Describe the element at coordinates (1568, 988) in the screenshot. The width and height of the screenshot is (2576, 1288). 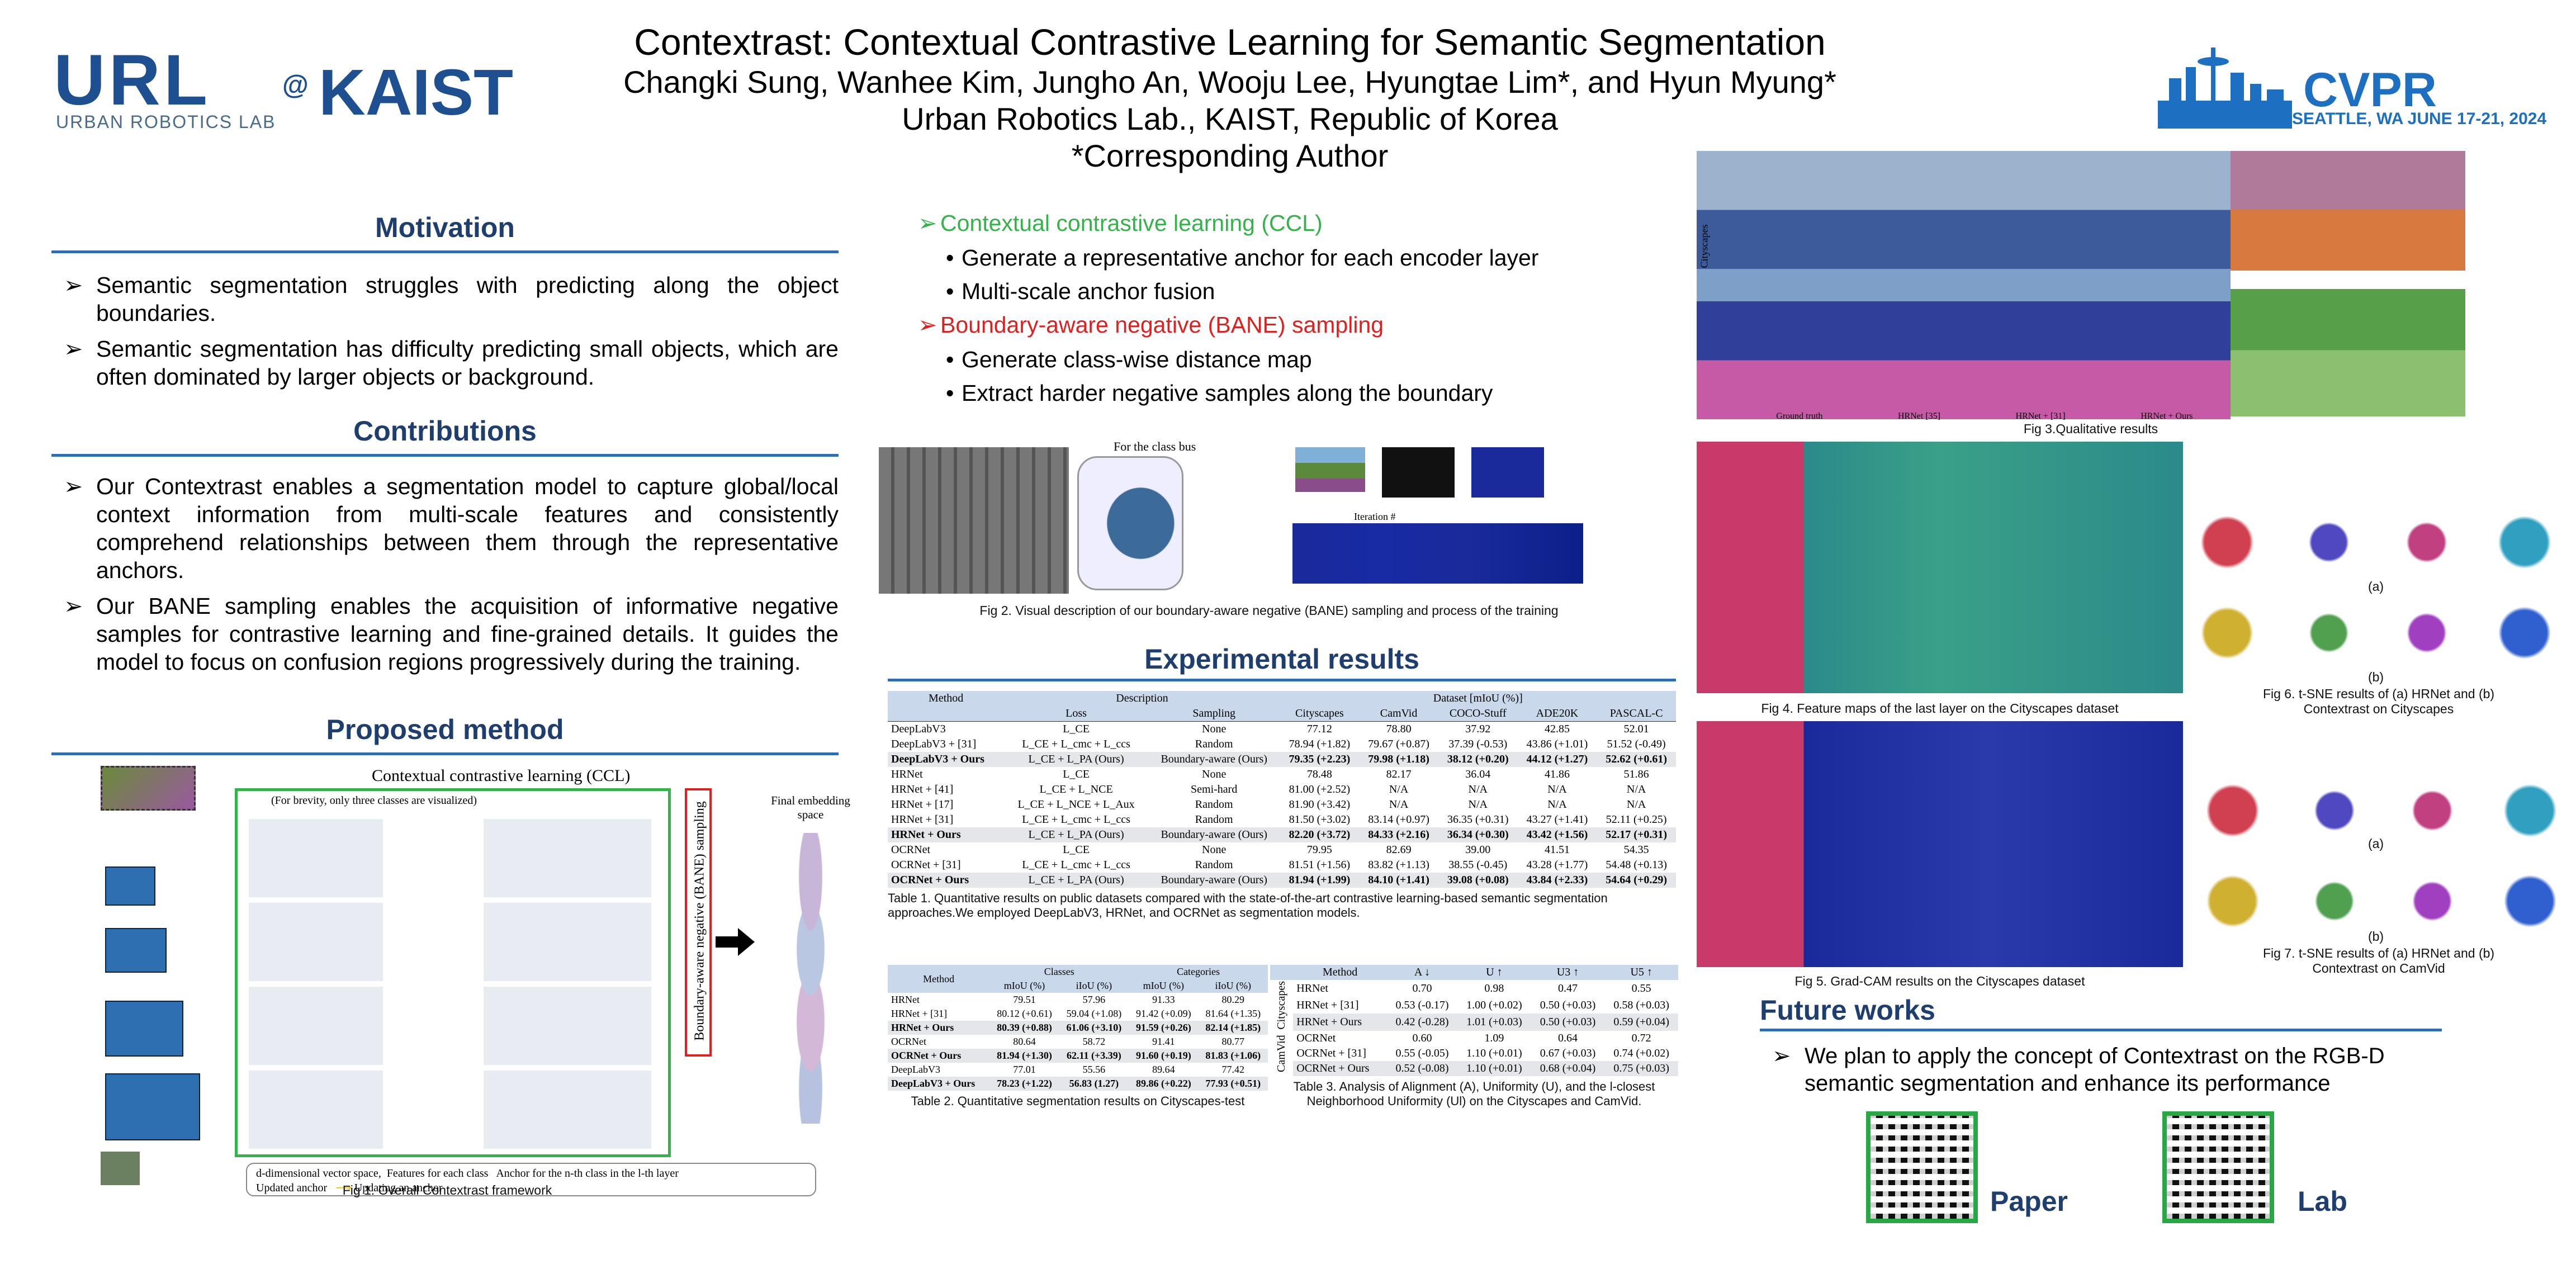
I see `table-cell: 0.47` at that location.